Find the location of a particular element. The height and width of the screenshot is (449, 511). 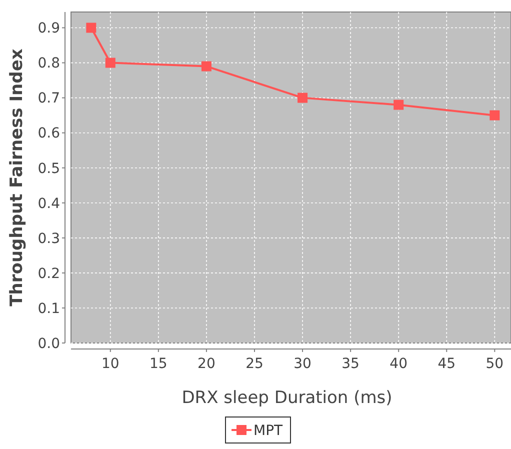

y-tick-label: 0.7 is located at coordinates (49, 98).